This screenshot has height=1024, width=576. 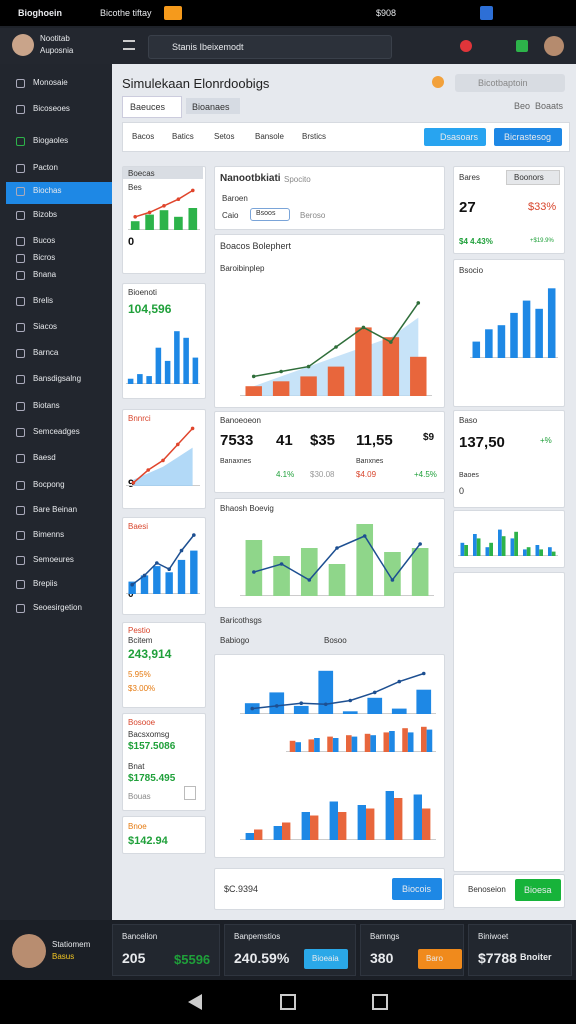 What do you see at coordinates (235, 198) in the screenshot?
I see `field-label: Baroen` at bounding box center [235, 198].